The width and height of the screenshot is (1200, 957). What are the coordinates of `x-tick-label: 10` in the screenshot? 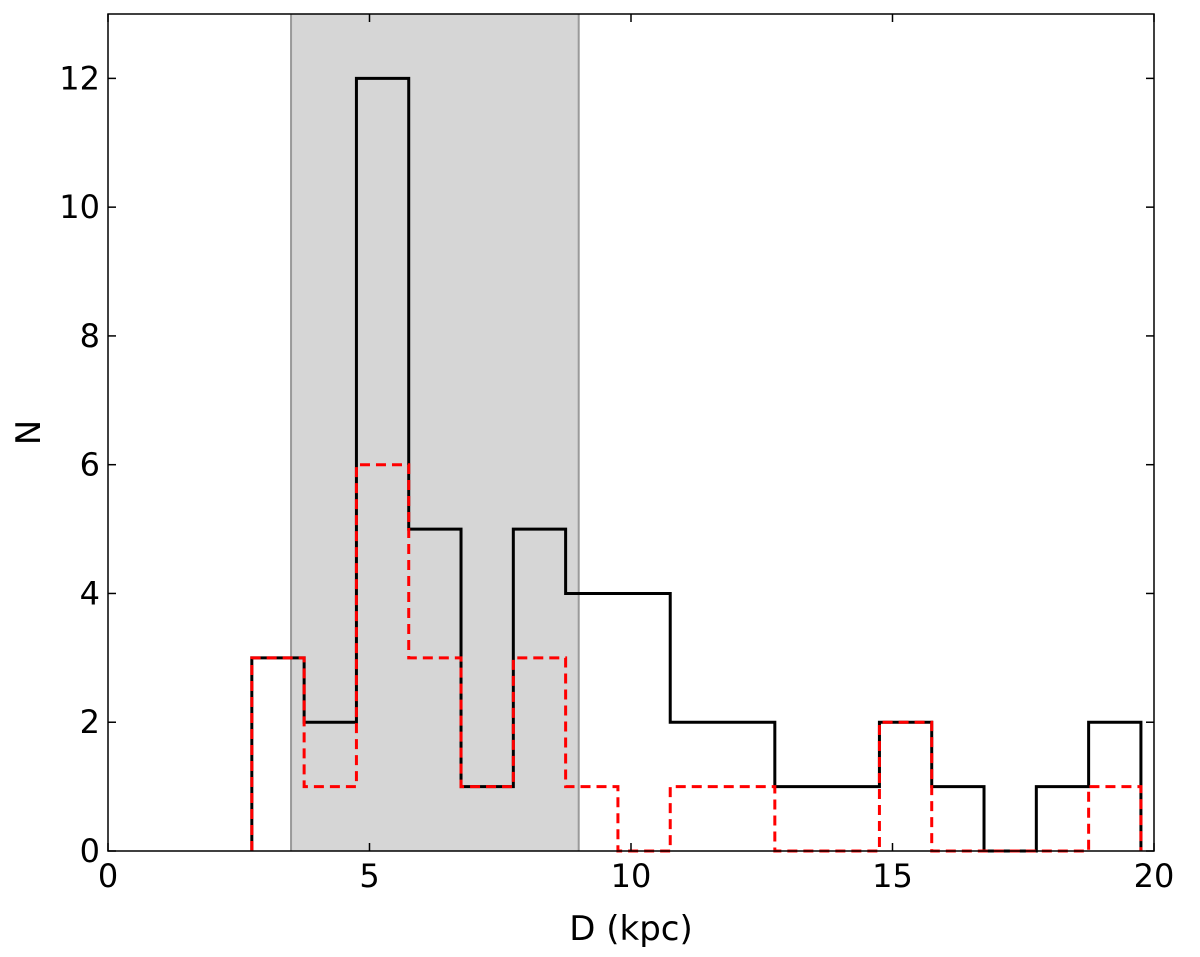 It's located at (631, 876).